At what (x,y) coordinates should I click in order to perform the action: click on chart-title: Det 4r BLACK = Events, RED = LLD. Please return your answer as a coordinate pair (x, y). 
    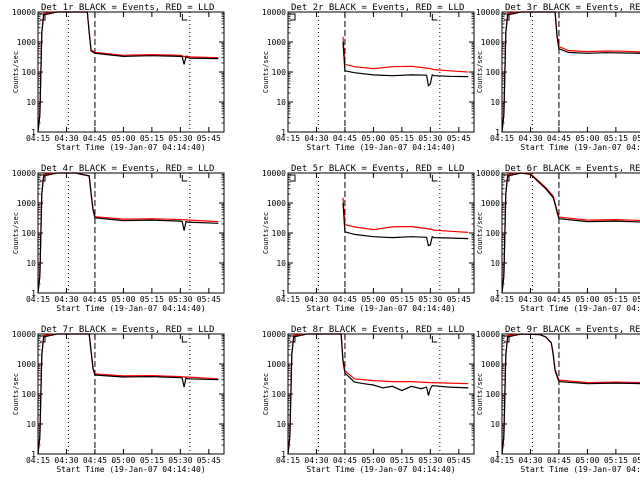
    Looking at the image, I should click on (127, 169).